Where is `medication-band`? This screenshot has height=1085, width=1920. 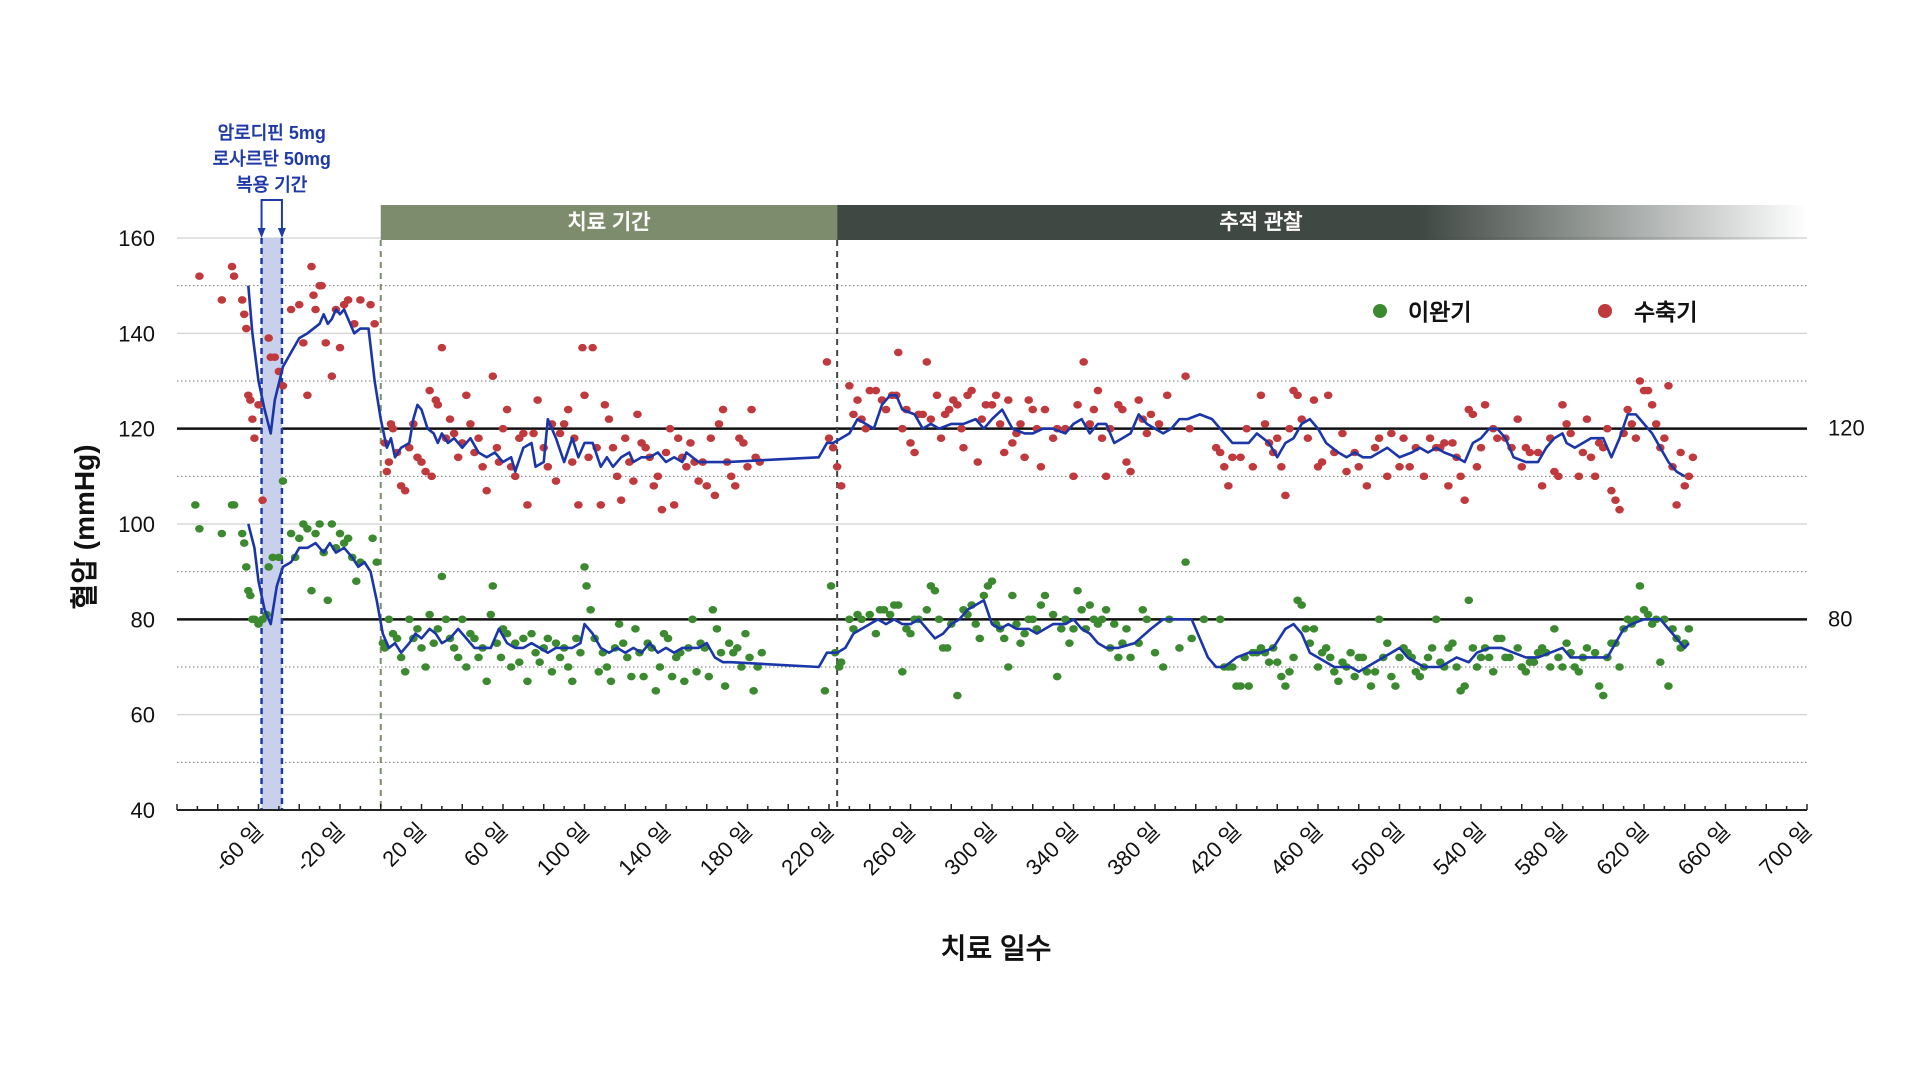 medication-band is located at coordinates (271, 524).